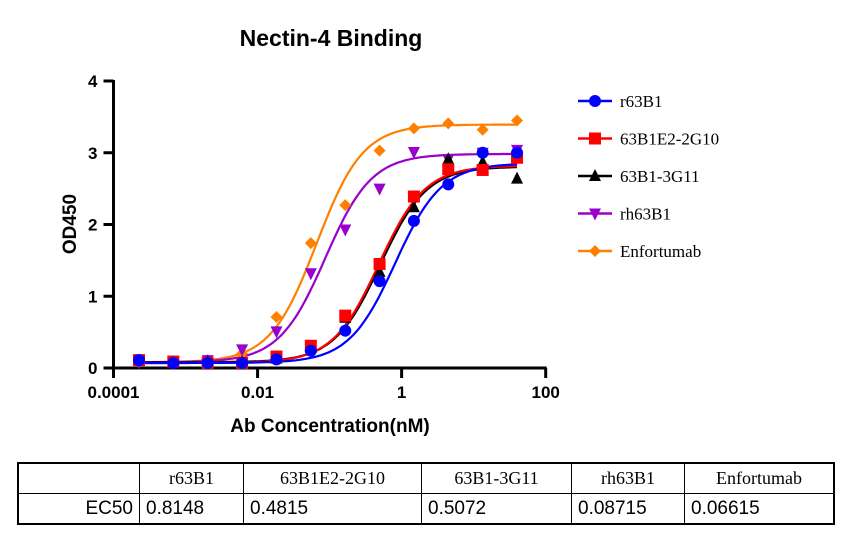 This screenshot has height=539, width=851. I want to click on legend-item: 63B1-3G11, so click(639, 176).